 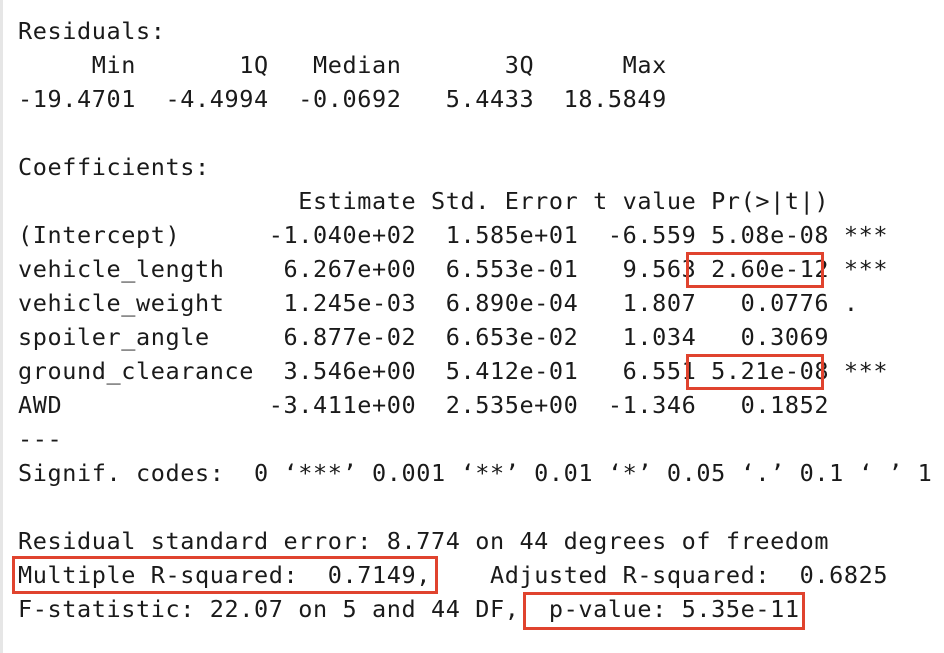 I want to click on coefficients-column-headers: Estimate Std. Error t value Pr(>|t|), so click(x=453, y=201).